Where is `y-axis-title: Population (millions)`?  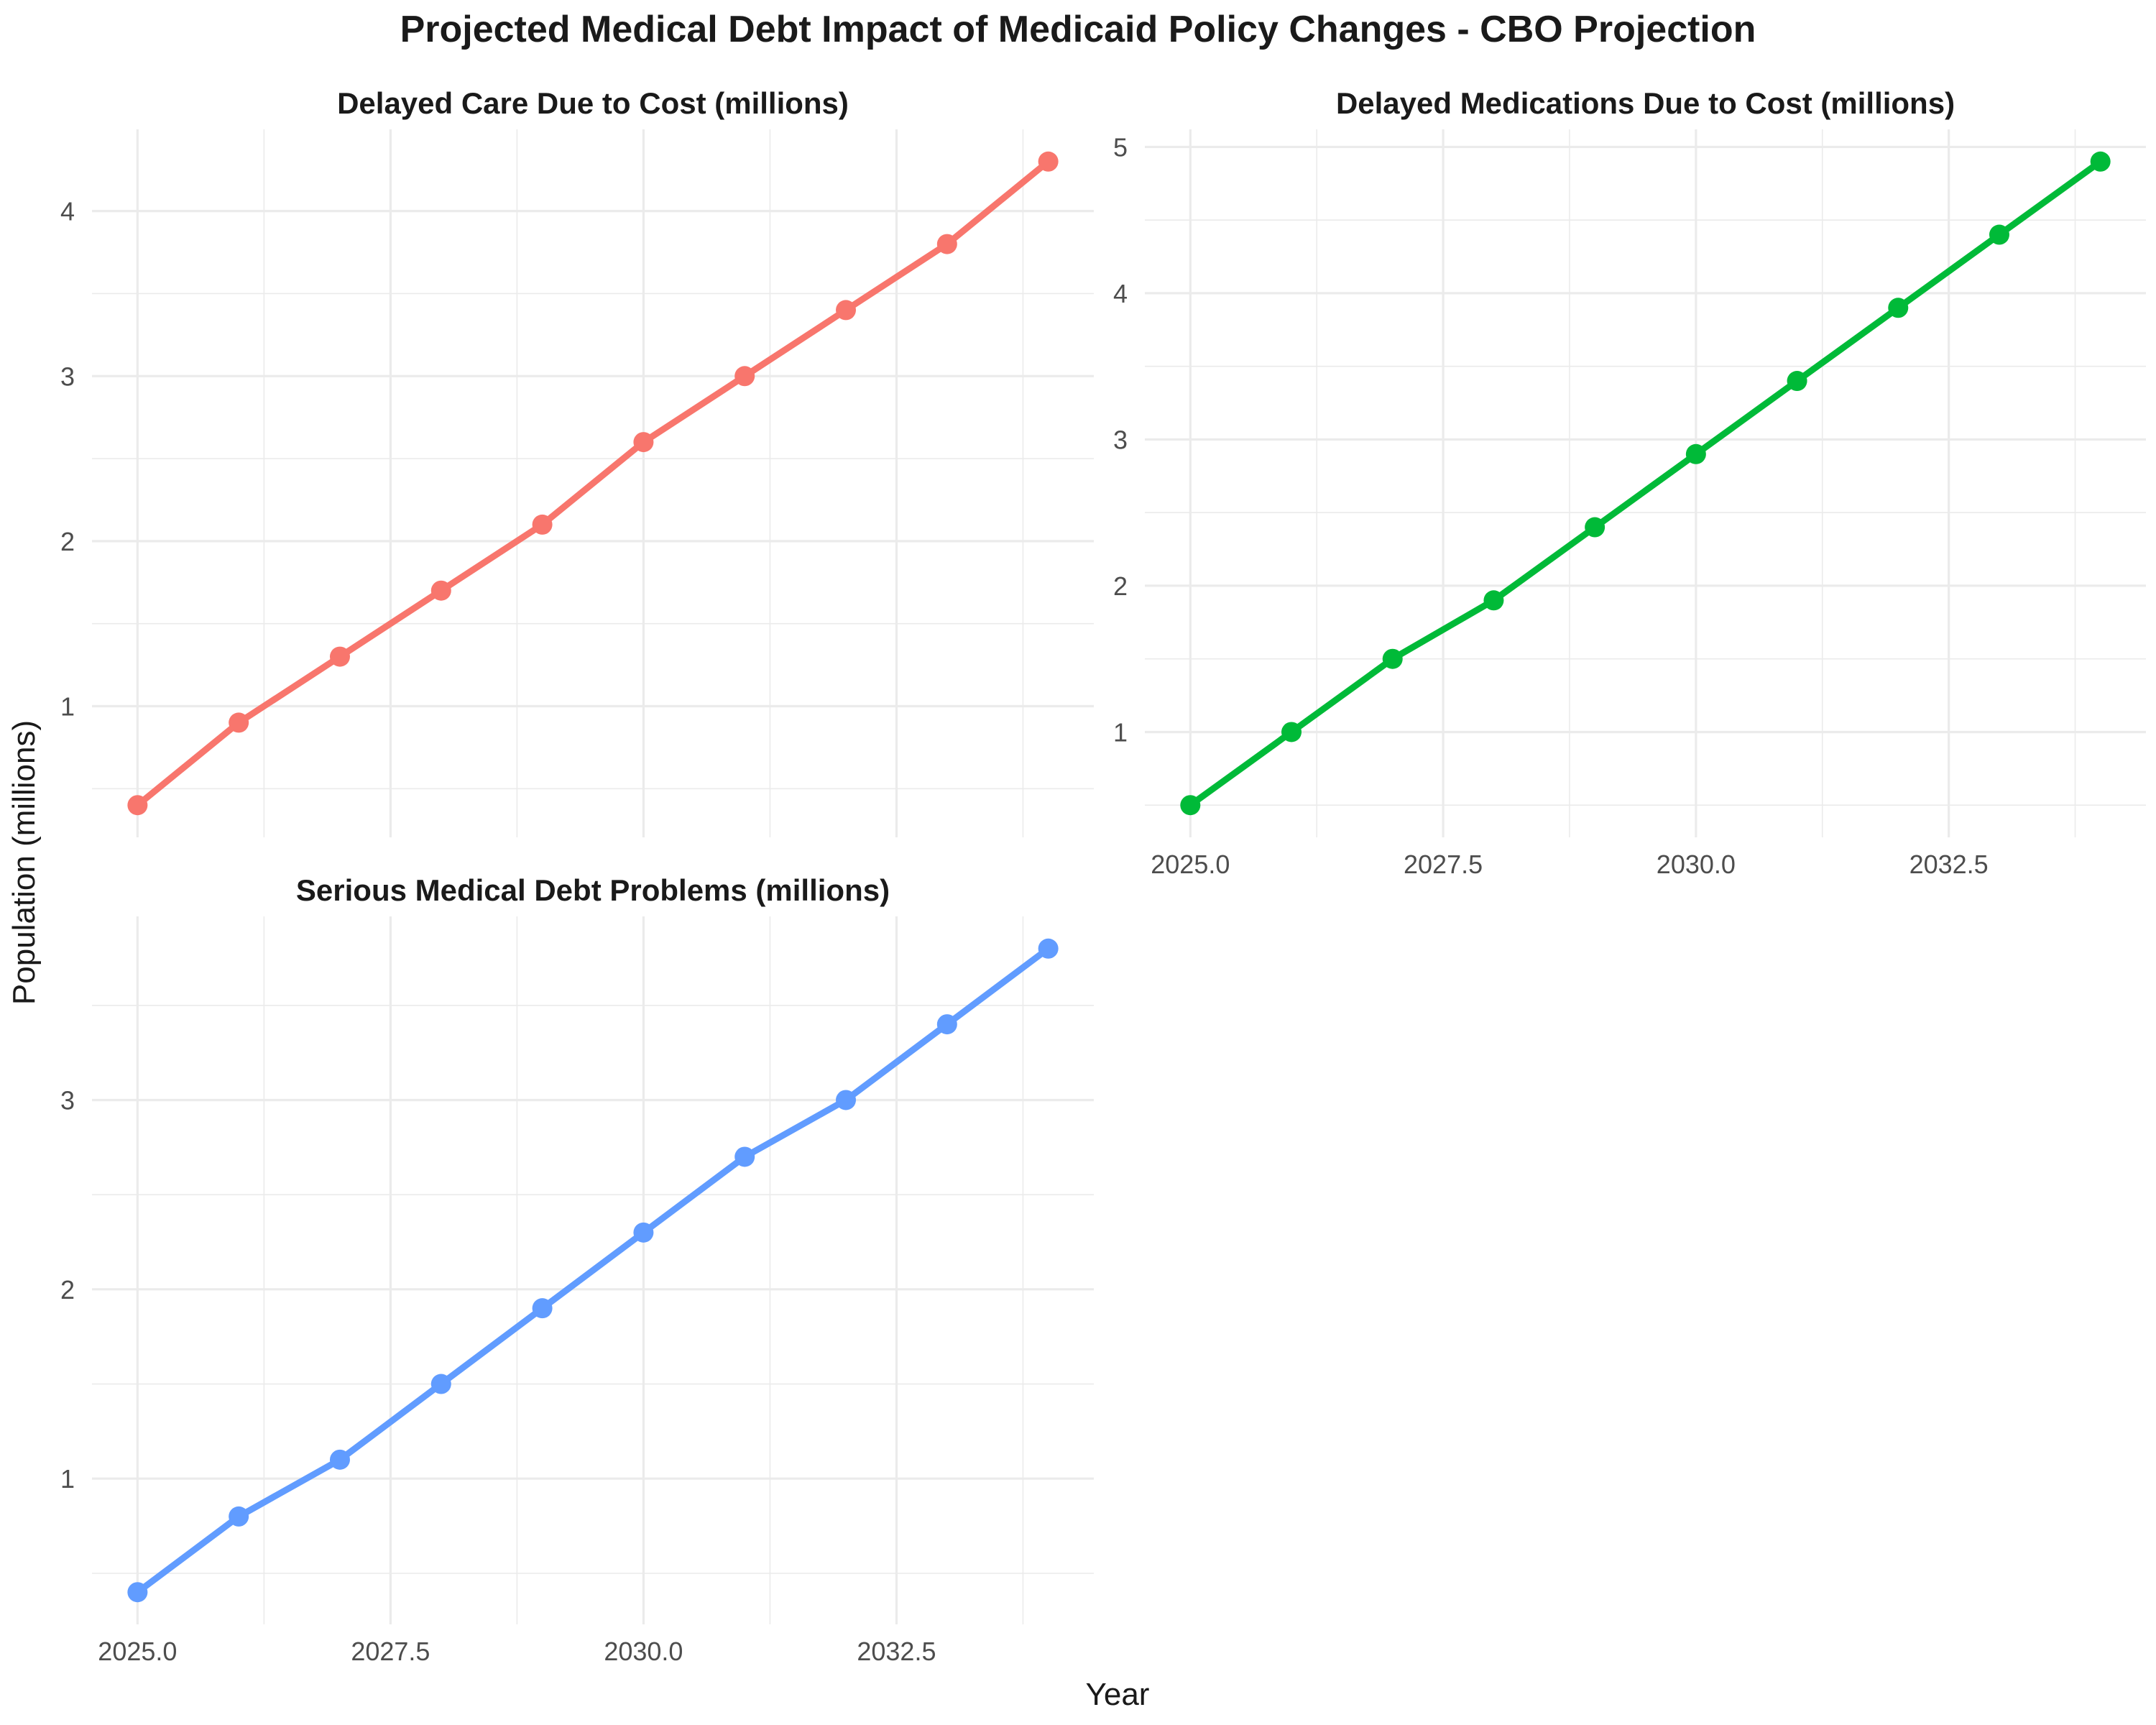
y-axis-title: Population (millions) is located at coordinates (24, 862).